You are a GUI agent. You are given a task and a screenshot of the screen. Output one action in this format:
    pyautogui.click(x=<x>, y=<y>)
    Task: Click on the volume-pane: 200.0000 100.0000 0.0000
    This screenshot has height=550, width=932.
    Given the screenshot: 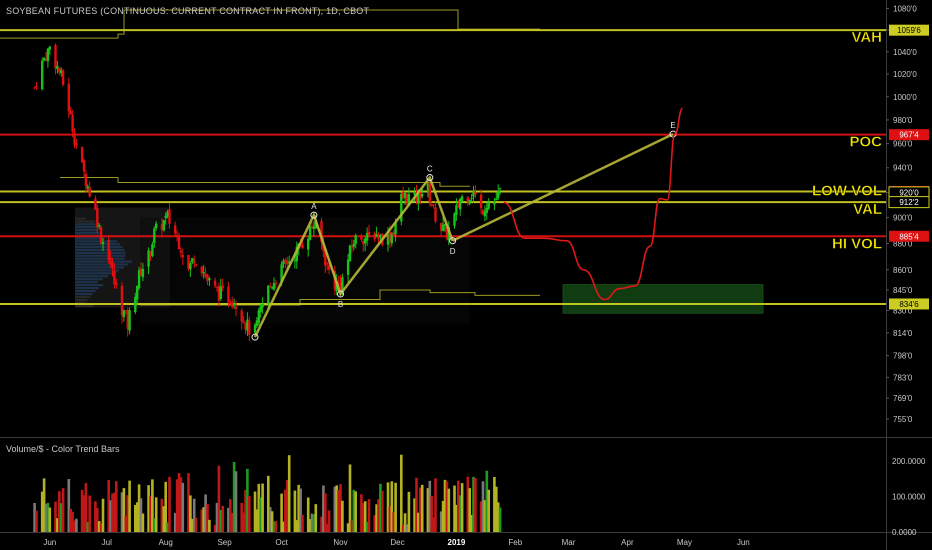 What is the action you would take?
    pyautogui.click(x=479, y=495)
    